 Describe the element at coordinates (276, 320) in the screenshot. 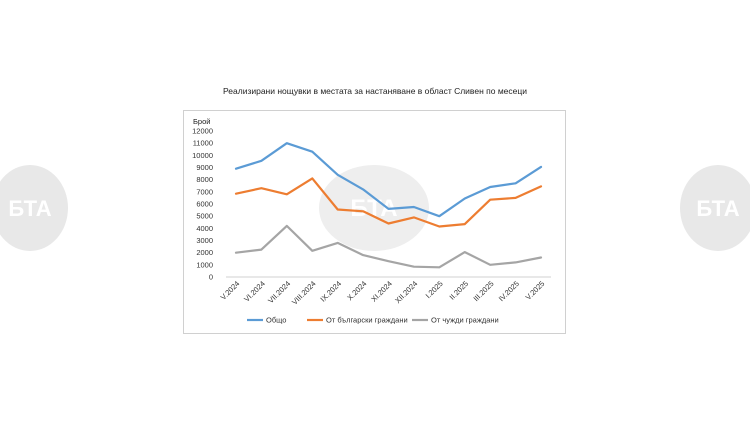

I see `legend-label: Общо` at that location.